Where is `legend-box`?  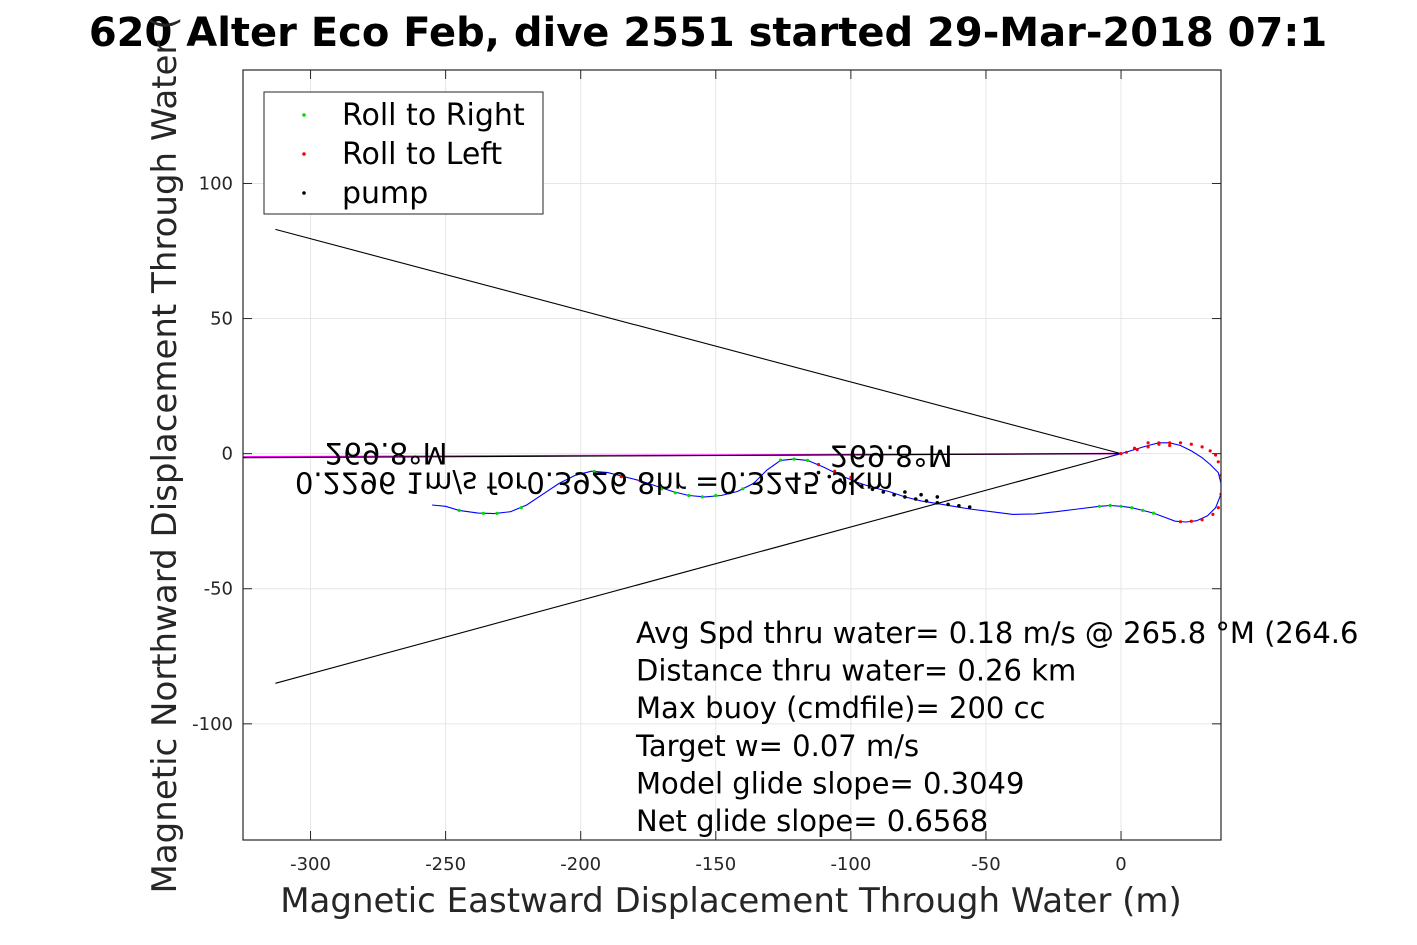 legend-box is located at coordinates (403, 153).